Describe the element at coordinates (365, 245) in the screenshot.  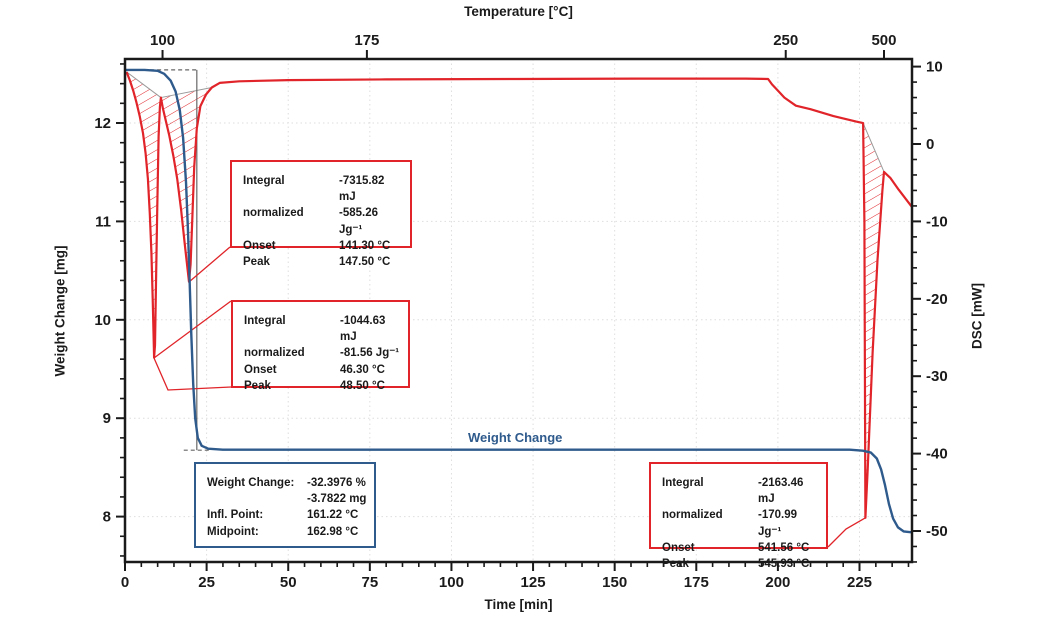
I see `annotation-value: 141.30 °C` at that location.